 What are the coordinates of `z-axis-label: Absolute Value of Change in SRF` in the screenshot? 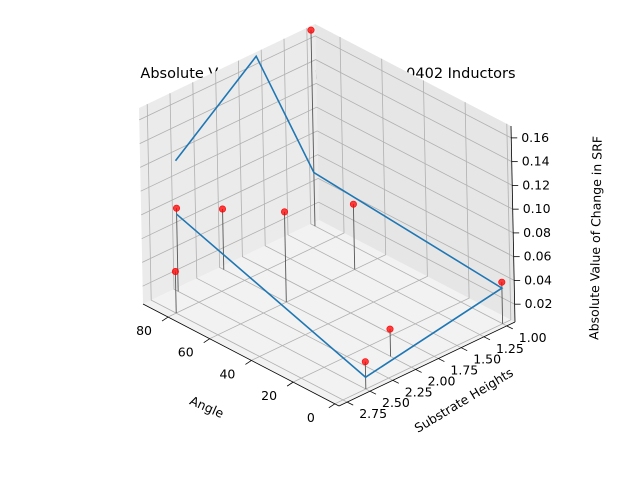 It's located at (595, 238).